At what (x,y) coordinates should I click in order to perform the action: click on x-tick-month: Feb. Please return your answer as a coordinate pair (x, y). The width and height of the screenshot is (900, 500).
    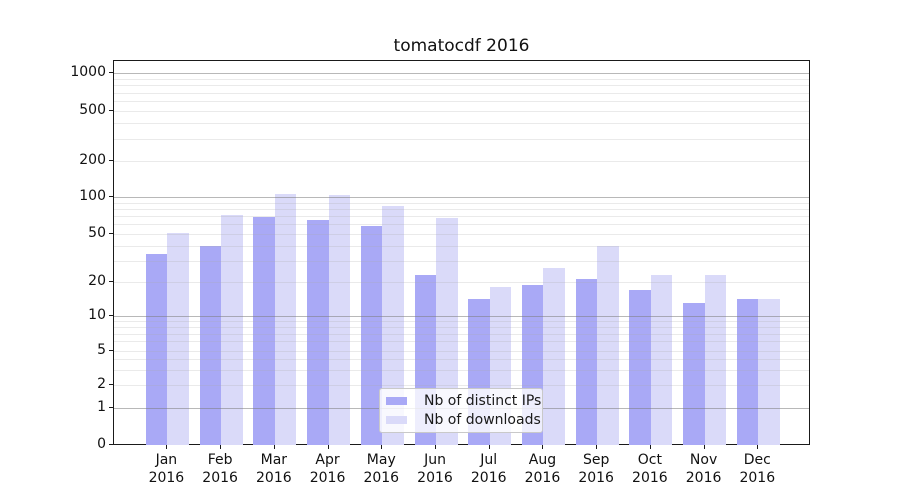
    Looking at the image, I should click on (220, 460).